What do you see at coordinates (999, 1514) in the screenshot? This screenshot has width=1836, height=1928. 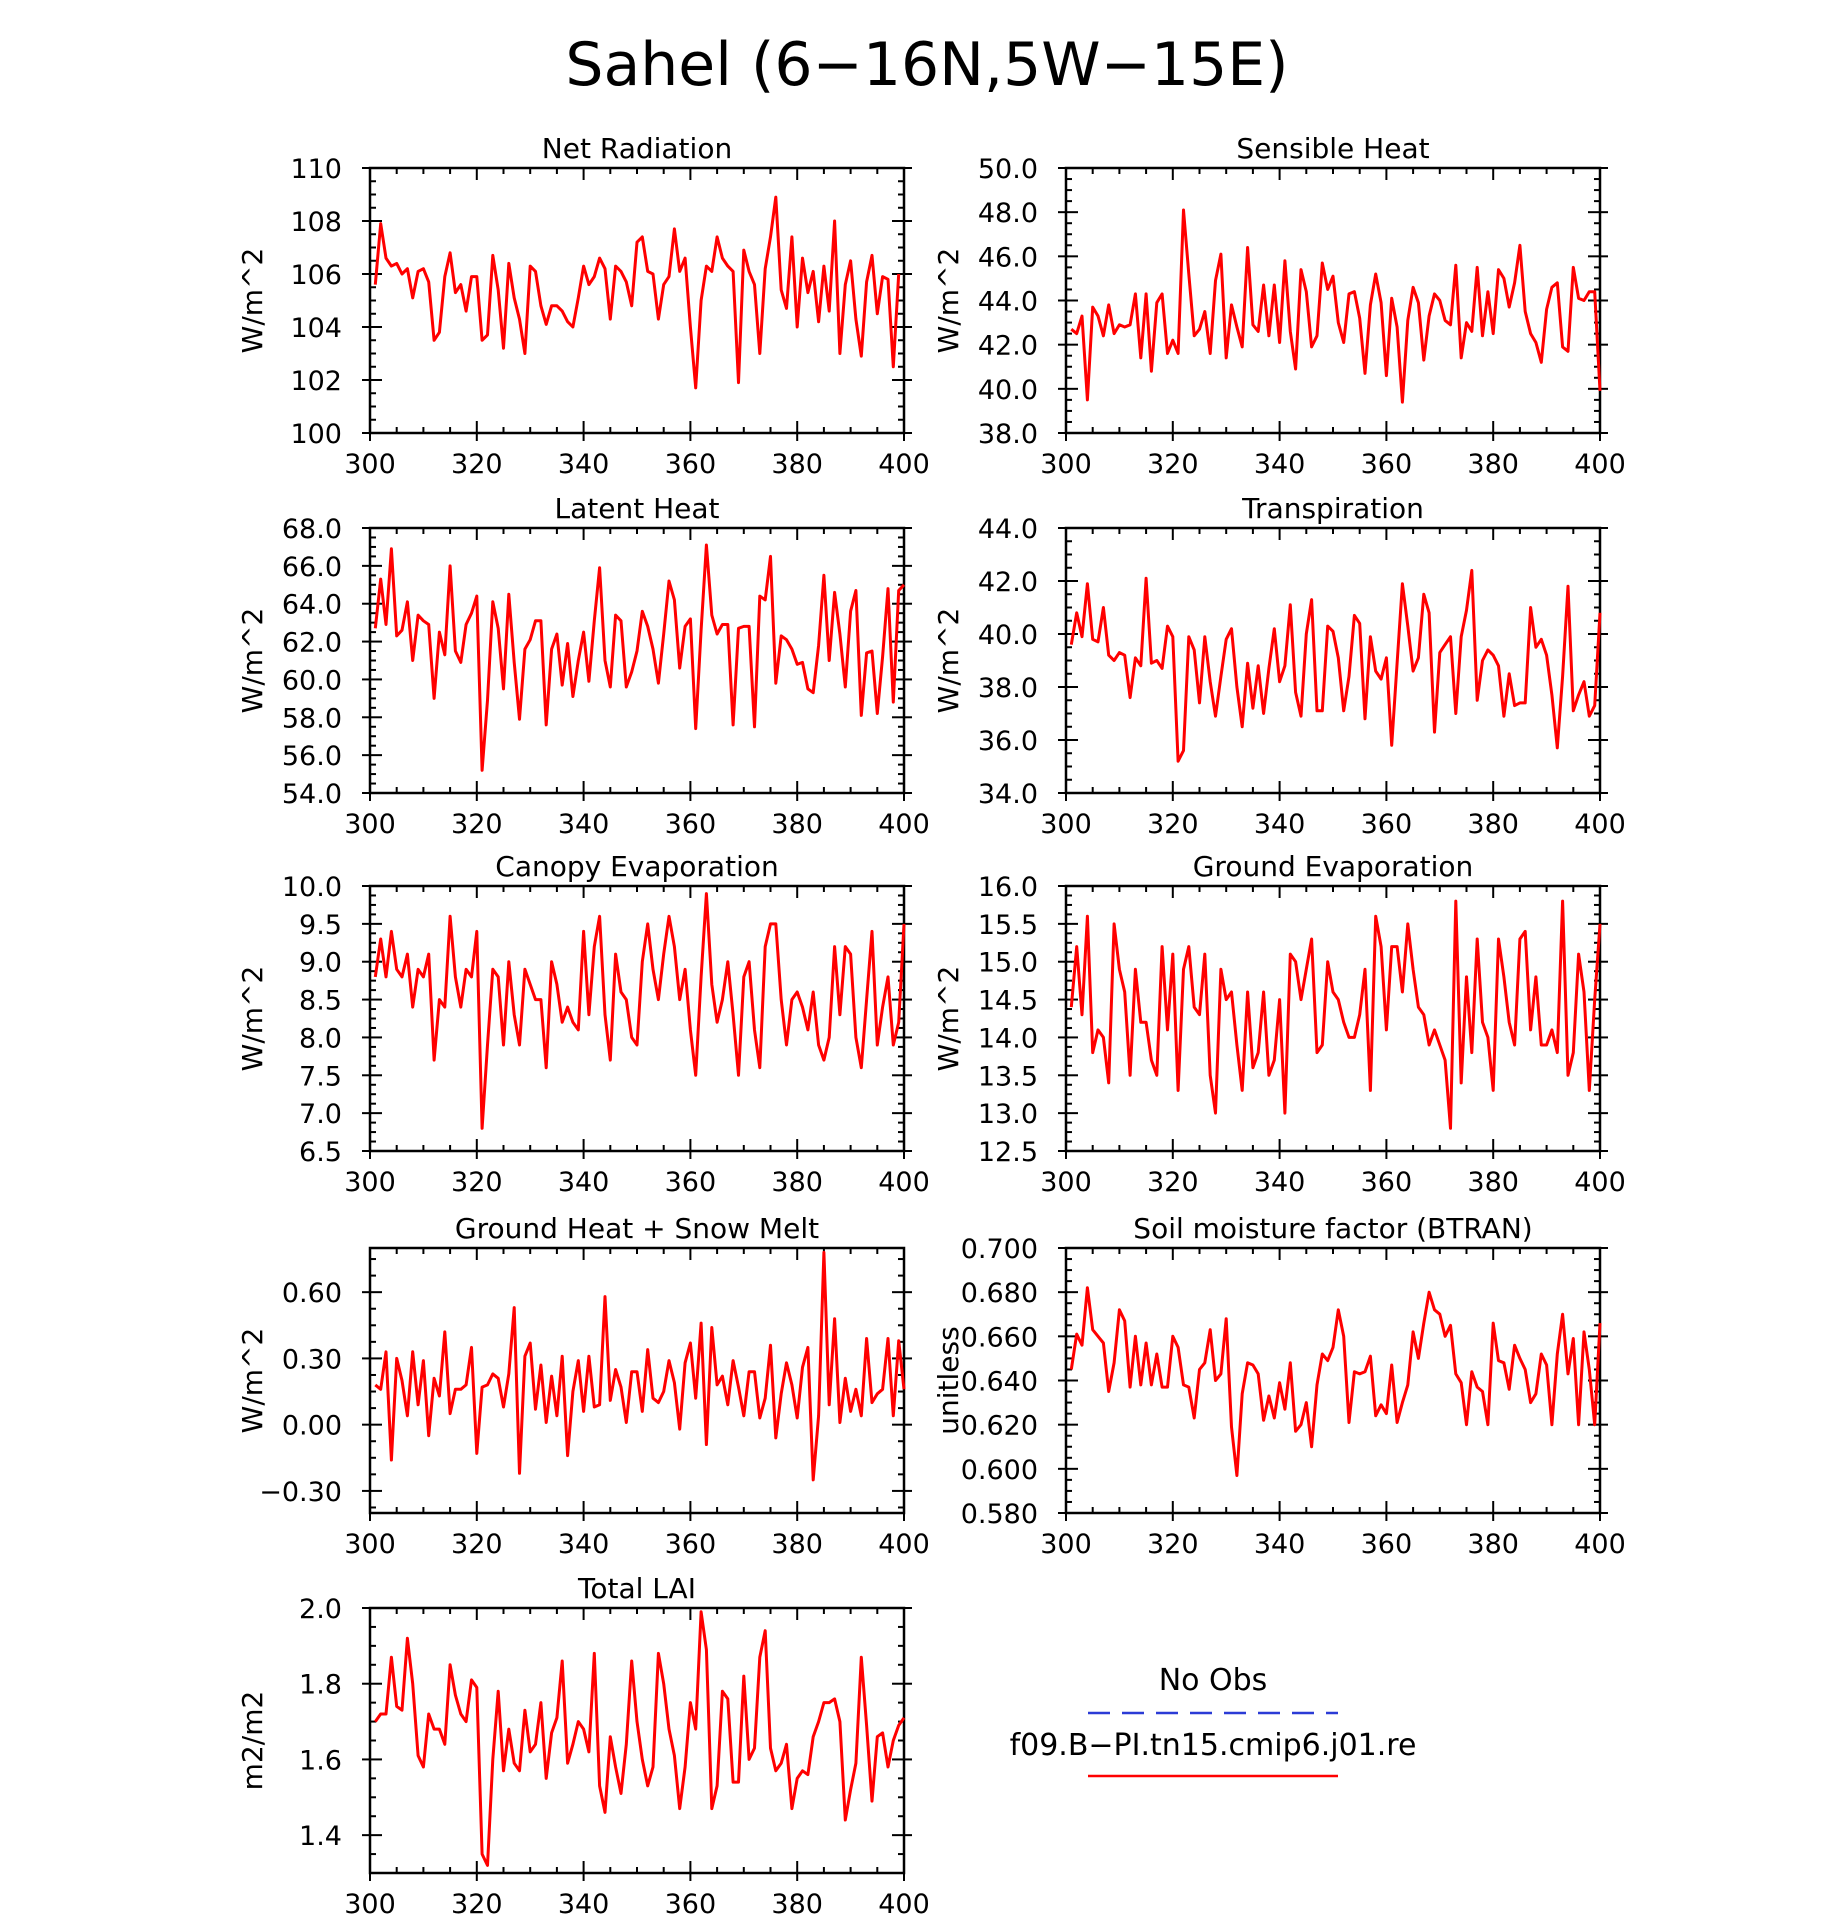 I see `y-tick-label: 0.580` at bounding box center [999, 1514].